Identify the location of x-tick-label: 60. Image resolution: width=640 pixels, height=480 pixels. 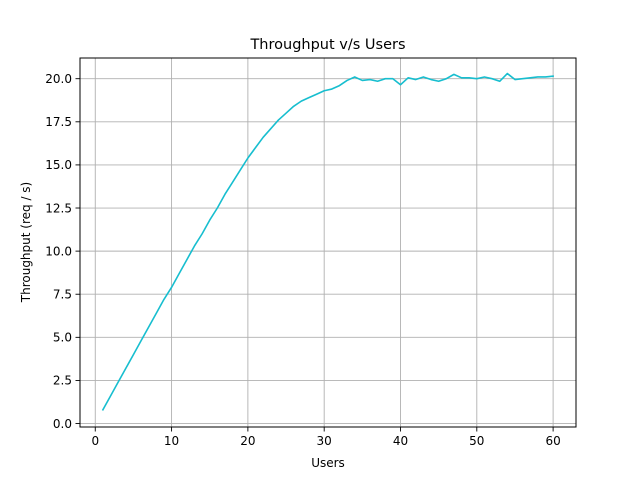
(552, 441).